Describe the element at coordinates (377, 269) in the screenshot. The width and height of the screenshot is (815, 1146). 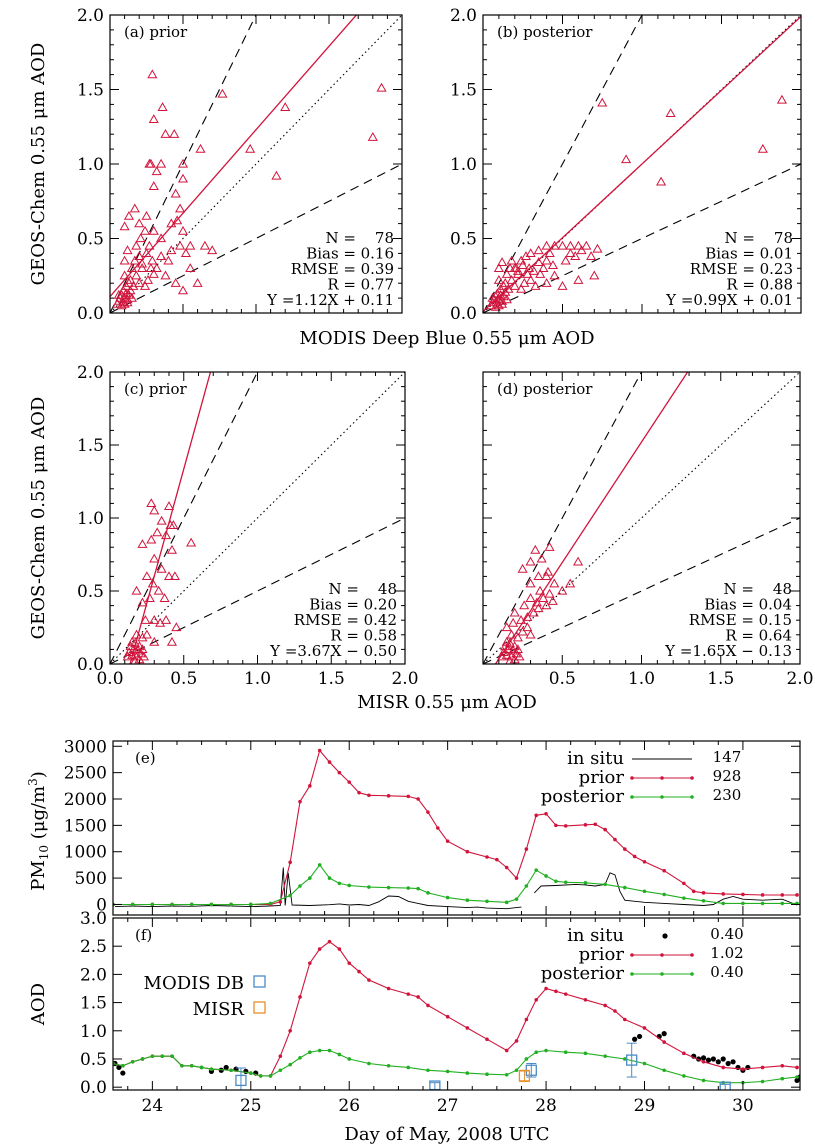
I see `stat-value-rmse: 0.39` at that location.